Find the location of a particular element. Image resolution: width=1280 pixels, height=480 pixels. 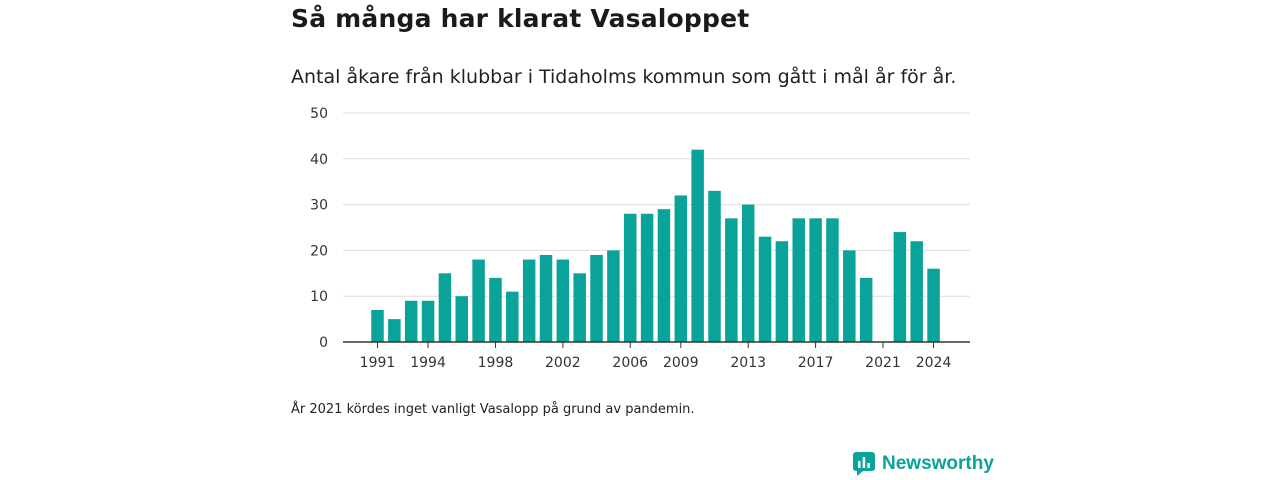

x-tick-label: 2009 is located at coordinates (681, 363).